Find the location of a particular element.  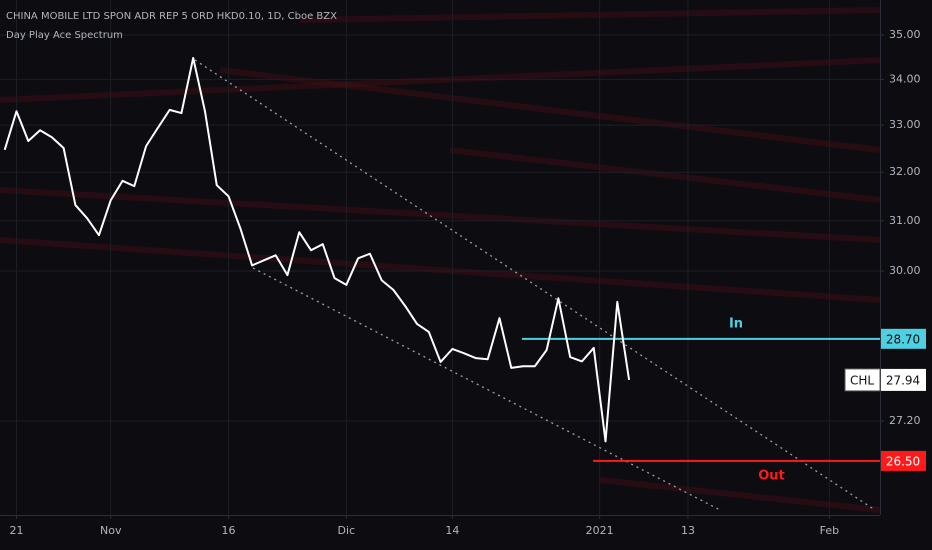

level-badge-label: 26.50 is located at coordinates (903, 461).